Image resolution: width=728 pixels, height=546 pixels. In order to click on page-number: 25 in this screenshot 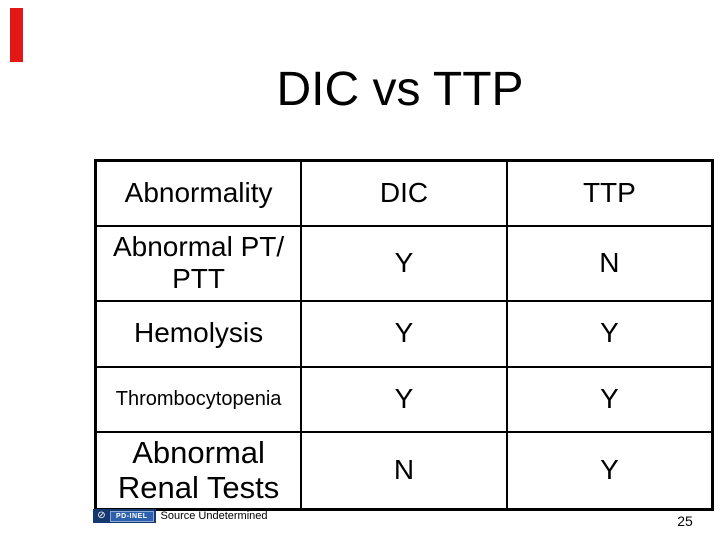, I will do `click(685, 521)`.